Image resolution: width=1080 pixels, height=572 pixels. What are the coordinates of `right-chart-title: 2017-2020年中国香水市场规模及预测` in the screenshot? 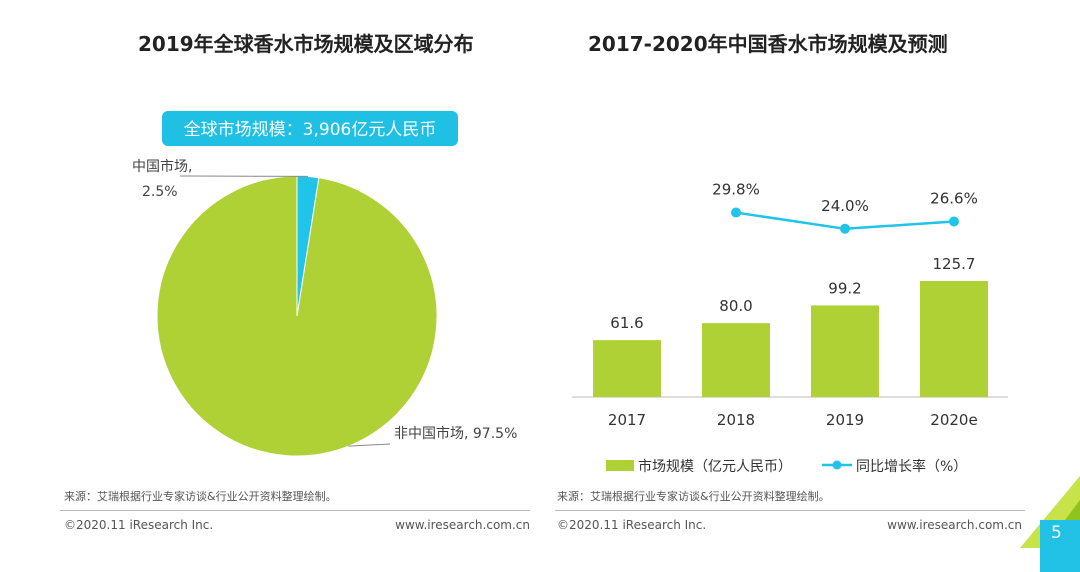 It's located at (768, 44).